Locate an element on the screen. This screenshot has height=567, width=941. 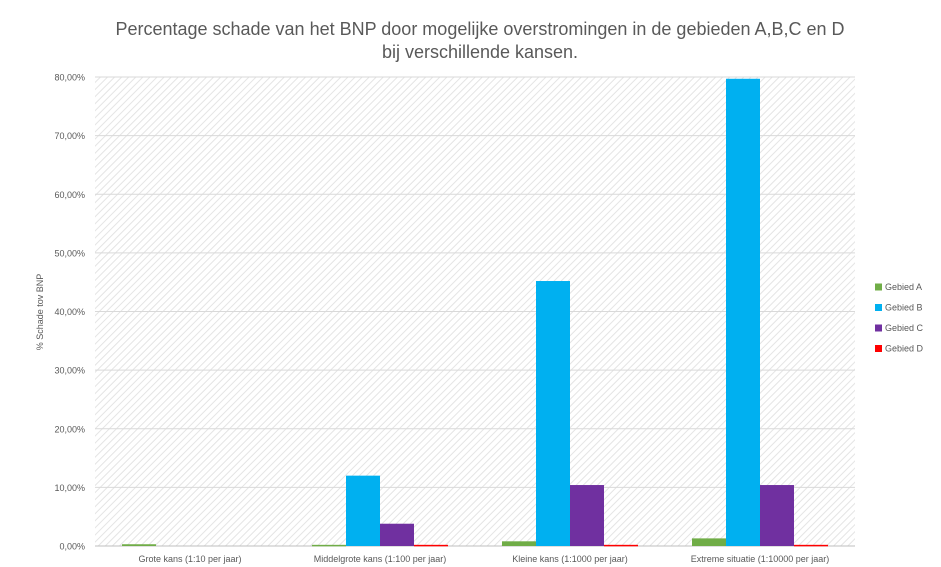
y-tick-label: 80,00% is located at coordinates (69, 78).